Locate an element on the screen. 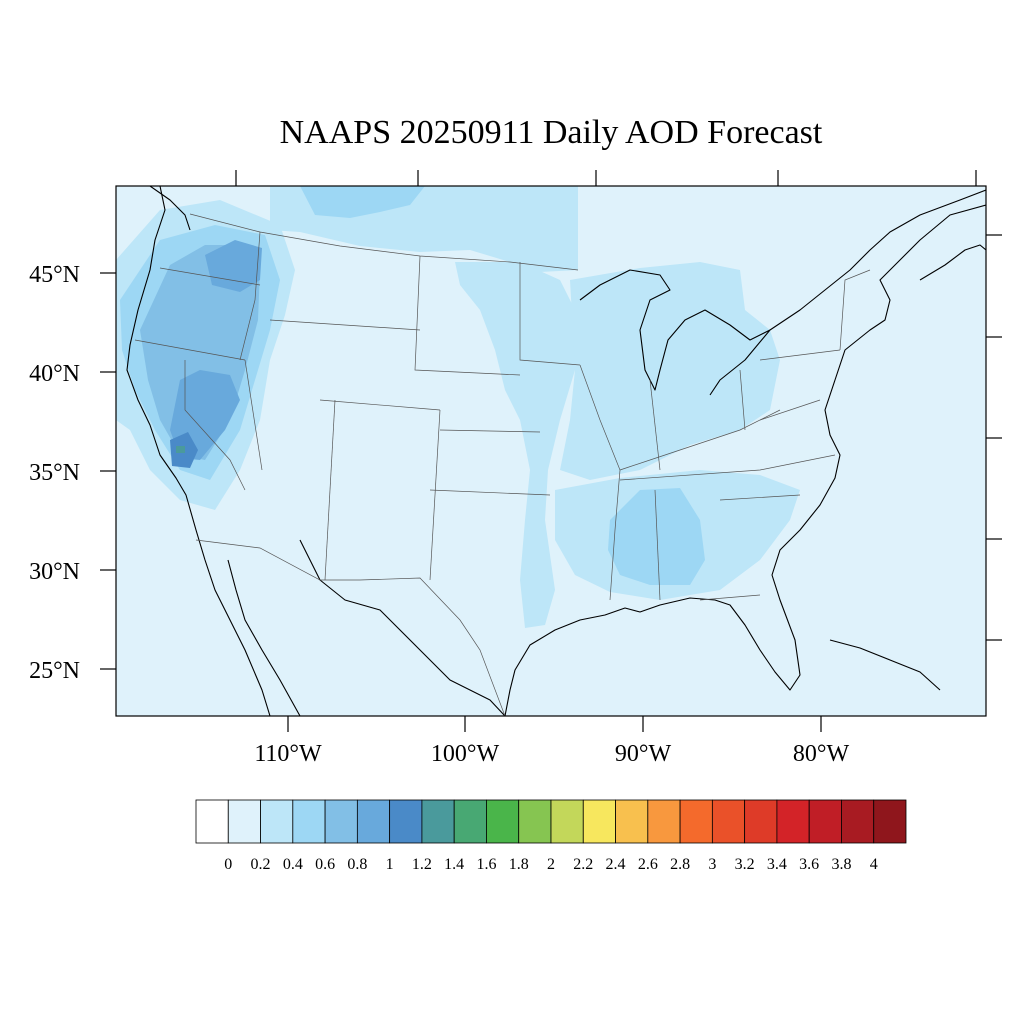 This screenshot has width=1024, height=1024. colorbar-tick-label: 3.2 is located at coordinates (745, 864).